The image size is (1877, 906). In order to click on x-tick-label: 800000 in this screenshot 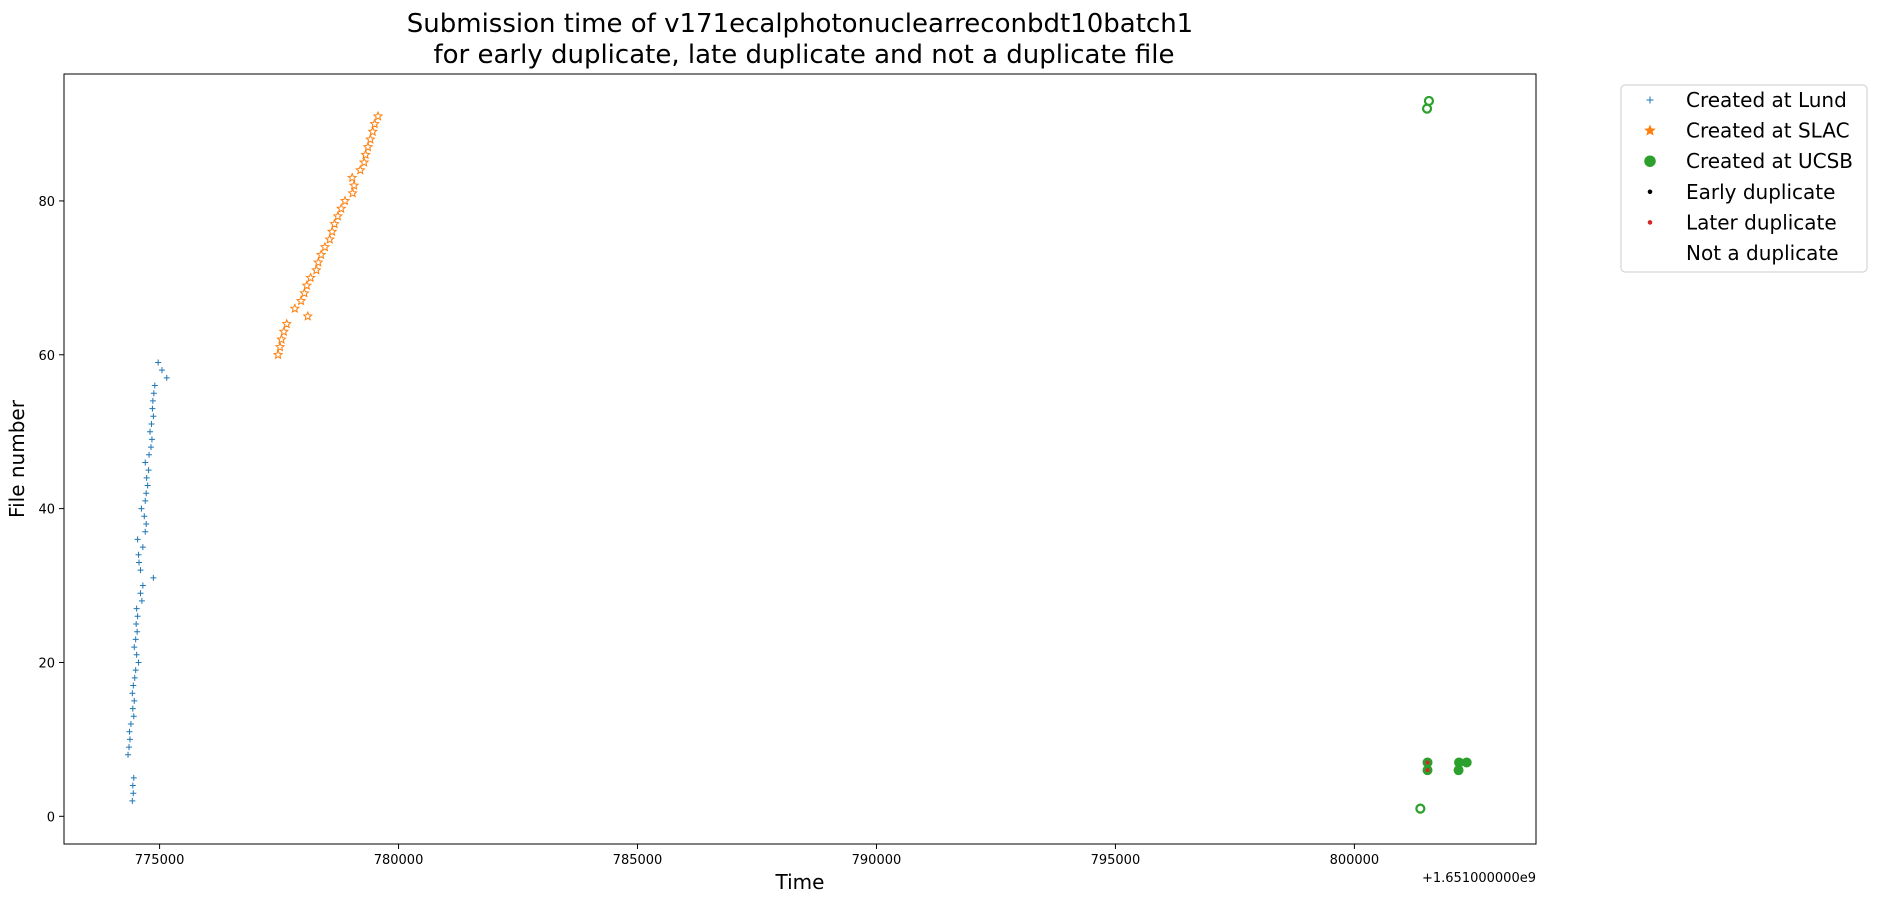, I will do `click(1355, 860)`.